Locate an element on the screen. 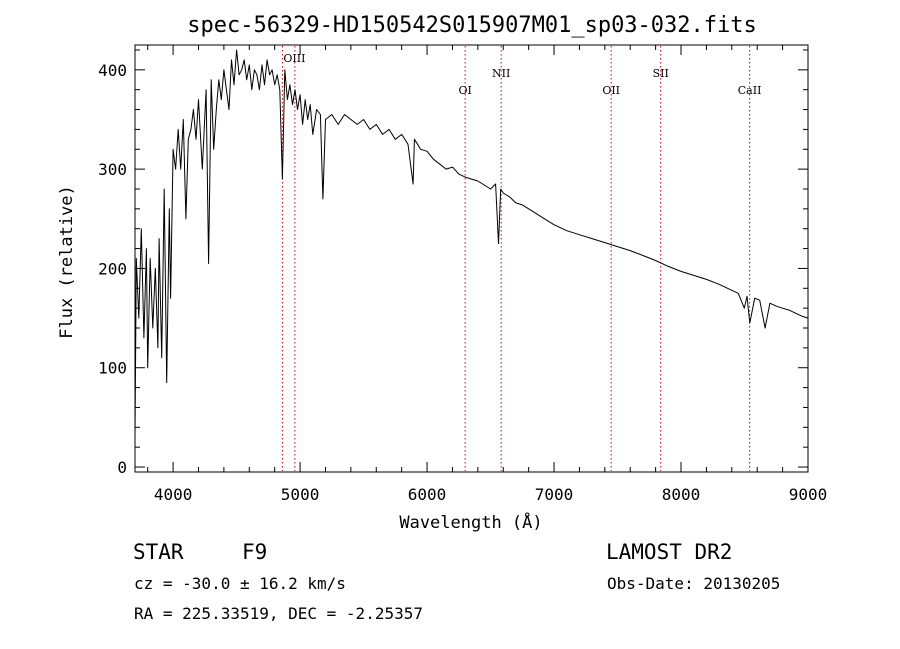 This screenshot has height=649, width=900. y-axis-label: Flux (relative) is located at coordinates (67, 262).